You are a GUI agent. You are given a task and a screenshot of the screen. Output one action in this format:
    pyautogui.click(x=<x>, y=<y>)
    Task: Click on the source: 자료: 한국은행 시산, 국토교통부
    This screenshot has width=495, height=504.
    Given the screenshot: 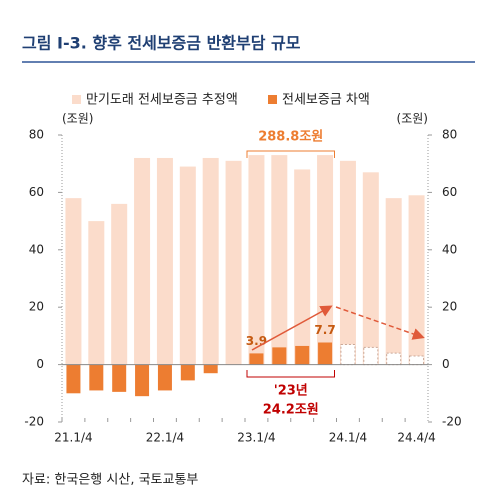 What is the action you would take?
    pyautogui.click(x=110, y=480)
    